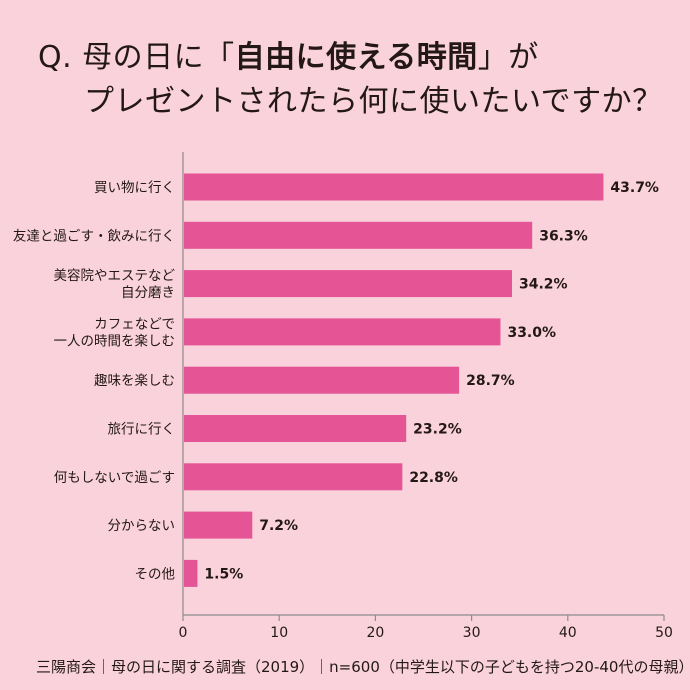  I want to click on category-label-line: 美容院やエステなど, so click(115, 275).